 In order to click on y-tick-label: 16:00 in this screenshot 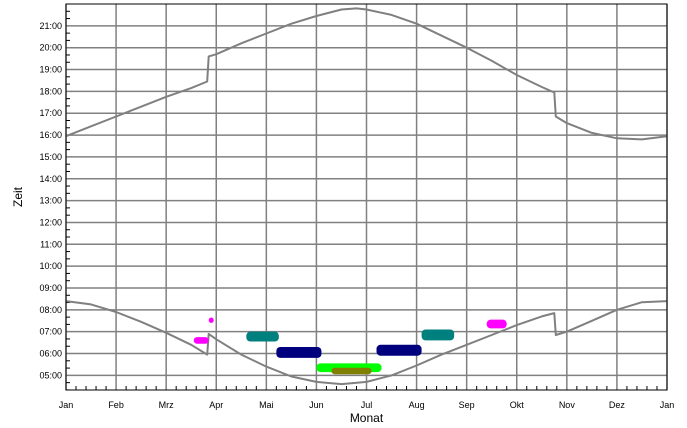, I will do `click(50, 135)`.